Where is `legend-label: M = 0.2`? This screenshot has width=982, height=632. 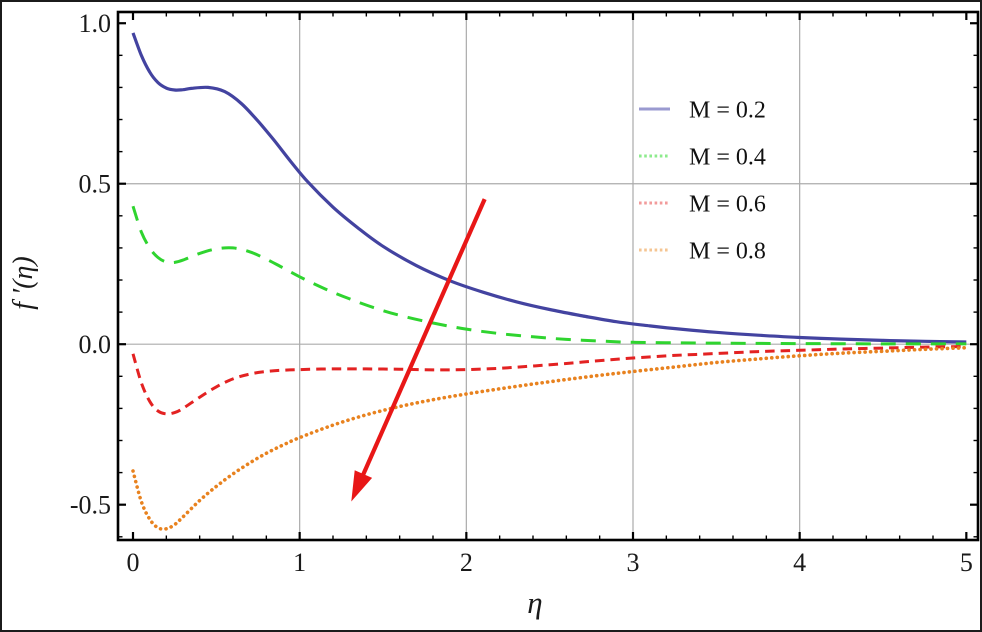 legend-label: M = 0.2 is located at coordinates (727, 111).